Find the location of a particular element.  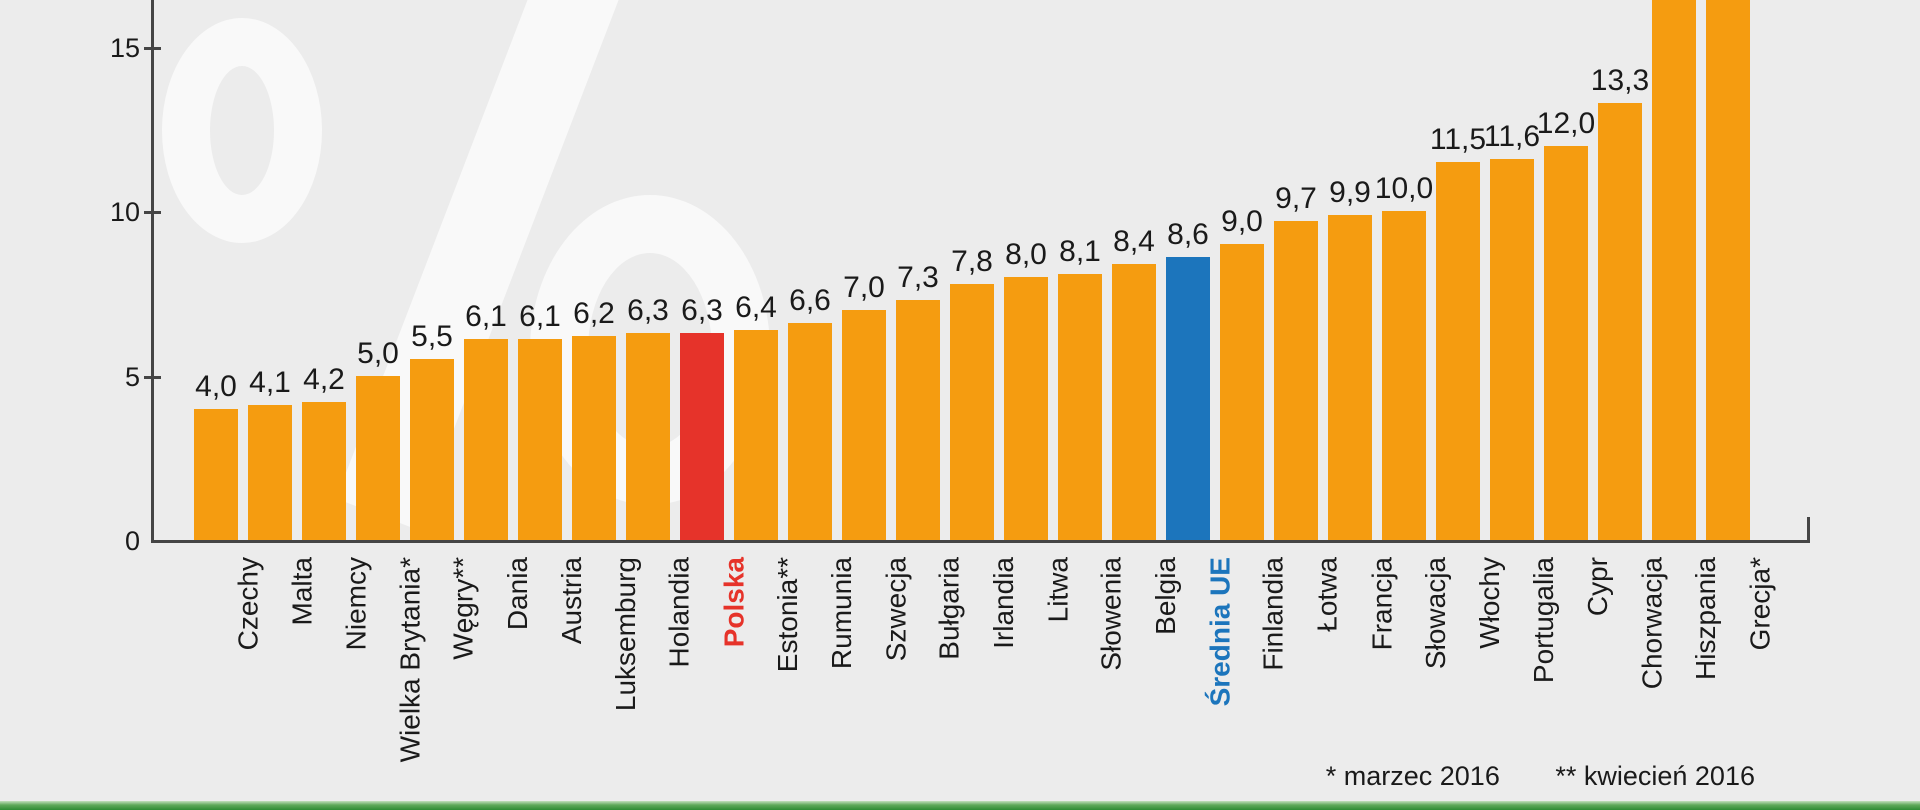

value-label-malta: 4,1 is located at coordinates (270, 382).